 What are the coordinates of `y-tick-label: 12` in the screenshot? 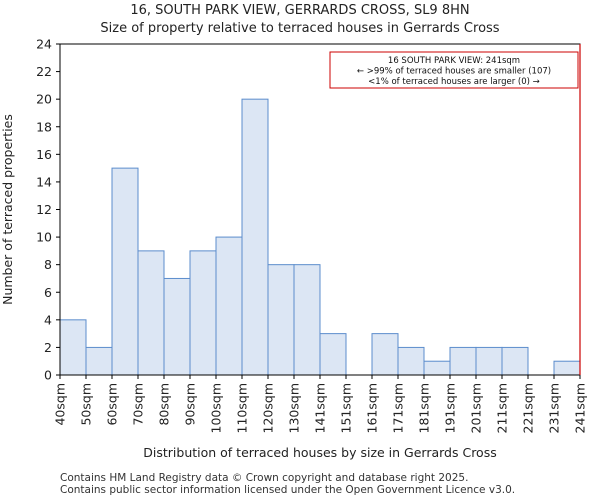 It's located at (44, 209).